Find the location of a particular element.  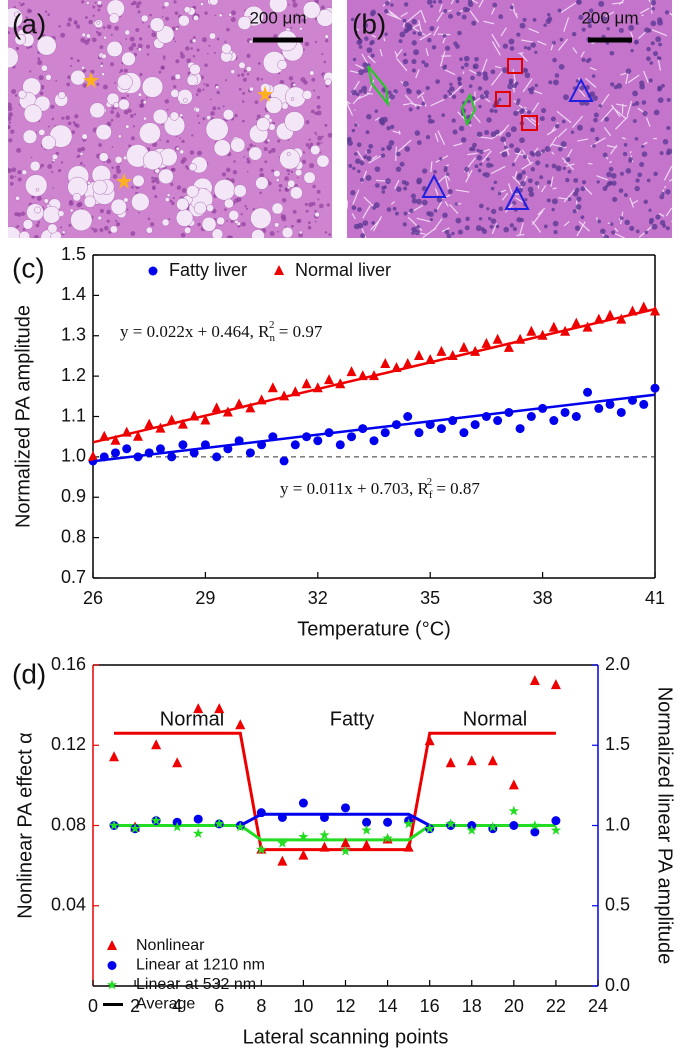

x-tick-label: 2 is located at coordinates (135, 1006).